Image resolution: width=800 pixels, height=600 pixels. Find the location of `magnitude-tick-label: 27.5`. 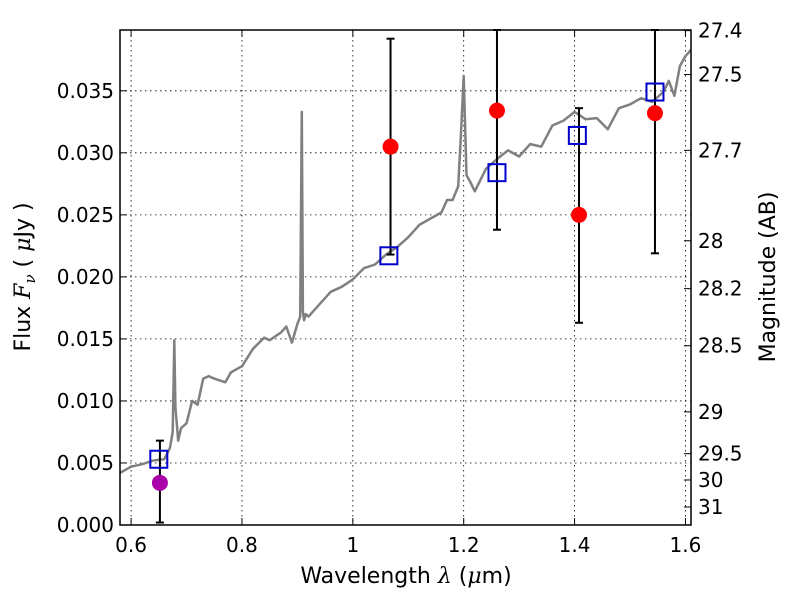

magnitude-tick-label: 27.5 is located at coordinates (720, 75).